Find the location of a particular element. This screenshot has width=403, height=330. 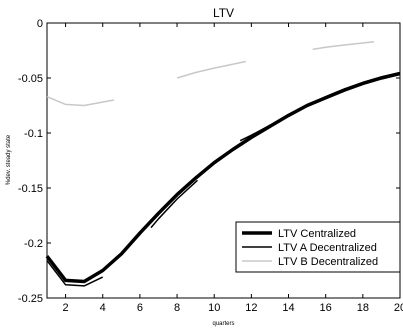

y-tick-label: -0.1 is located at coordinates (33, 134).